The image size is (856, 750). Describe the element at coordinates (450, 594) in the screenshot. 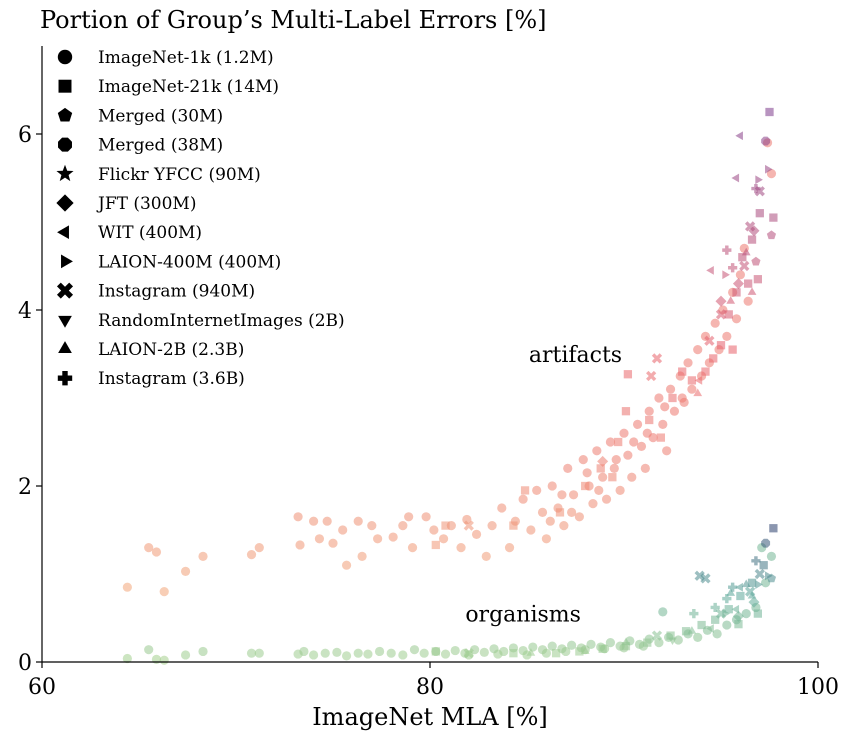

I see `series-organisms` at that location.